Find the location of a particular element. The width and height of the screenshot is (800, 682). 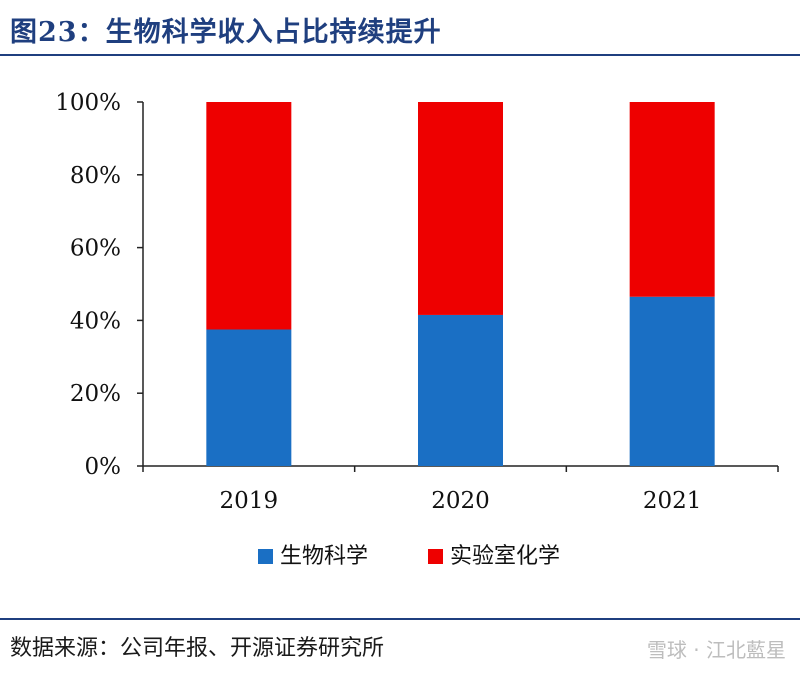

bar-segment-2021-series1 is located at coordinates (672, 381).